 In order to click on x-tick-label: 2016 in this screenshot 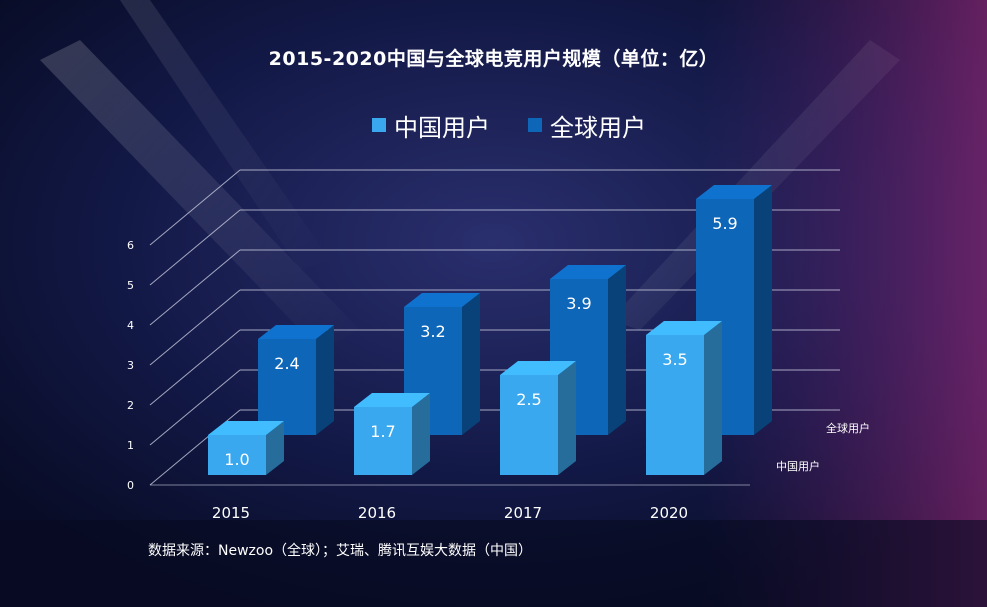, I will do `click(377, 513)`.